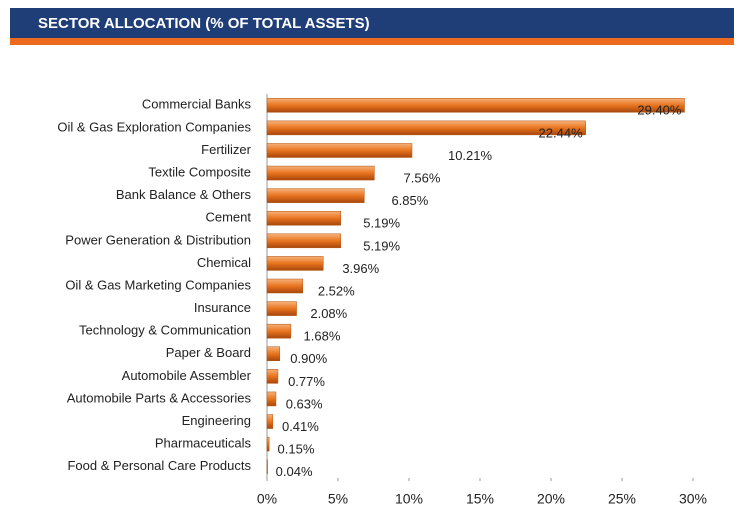  I want to click on y-tick-label: Cement, so click(228, 217).